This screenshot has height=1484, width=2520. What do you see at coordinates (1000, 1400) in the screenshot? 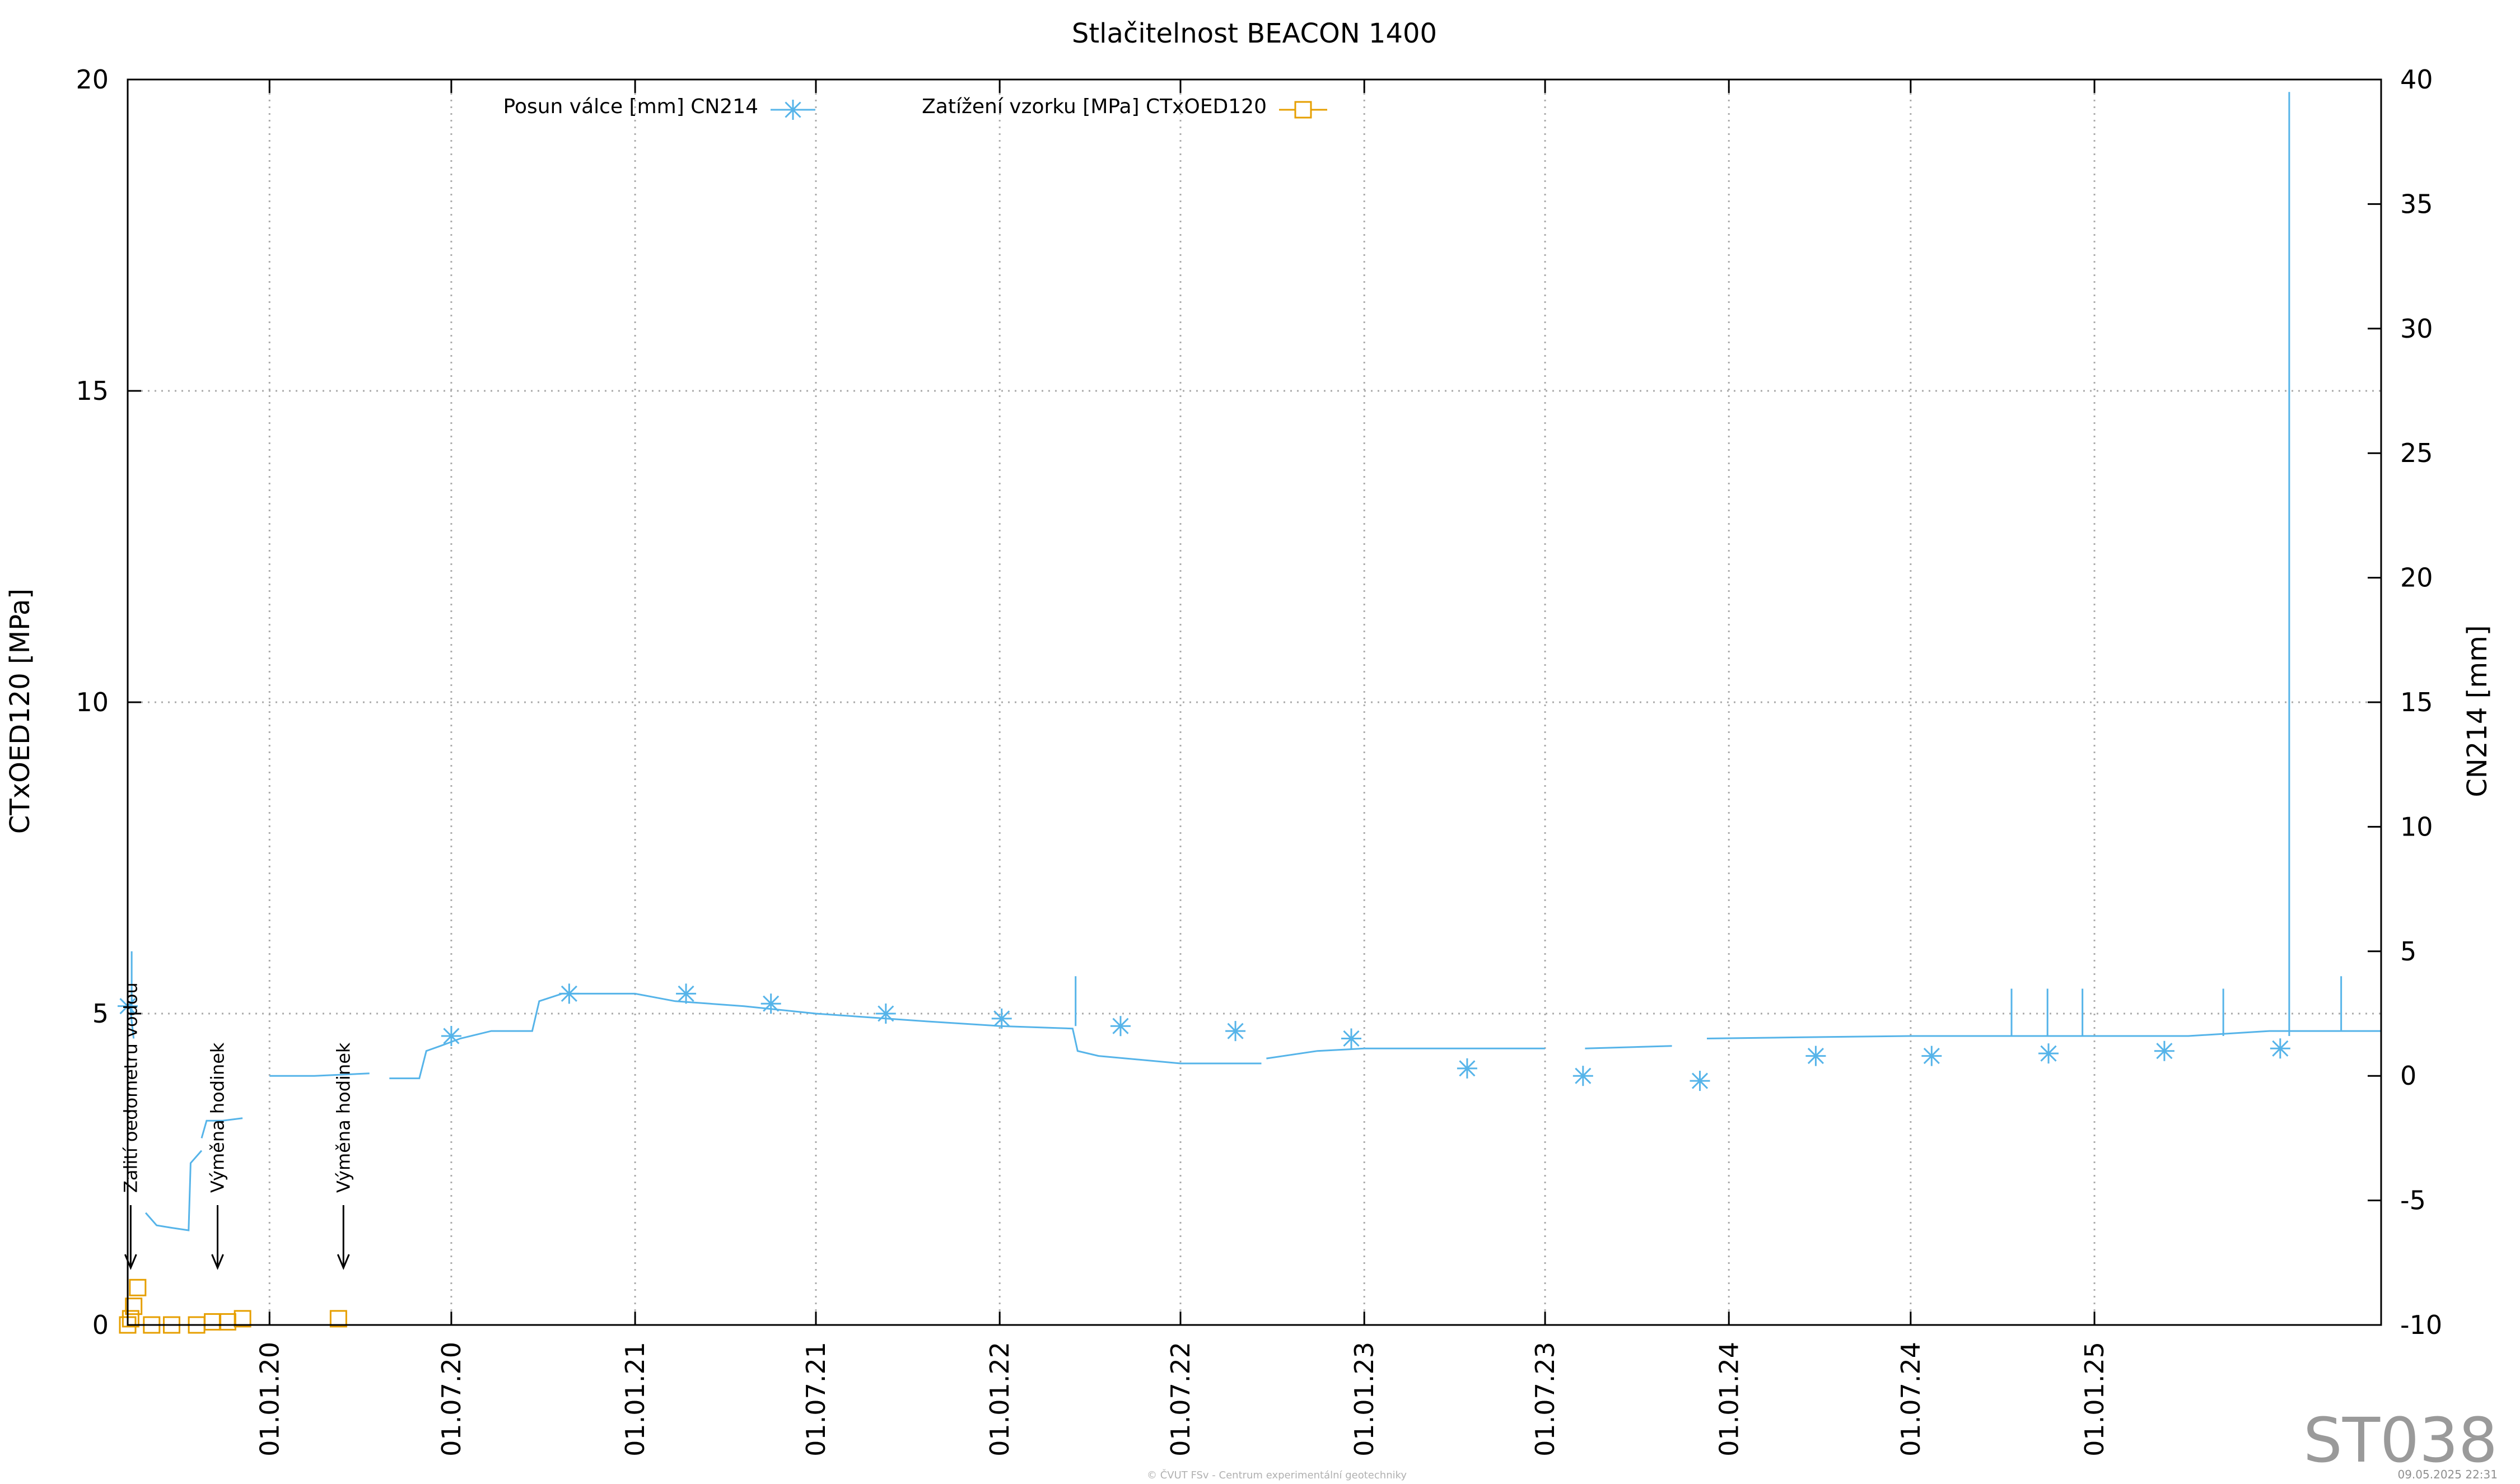
I see `x-tick-label: 01.01.22` at bounding box center [1000, 1400].